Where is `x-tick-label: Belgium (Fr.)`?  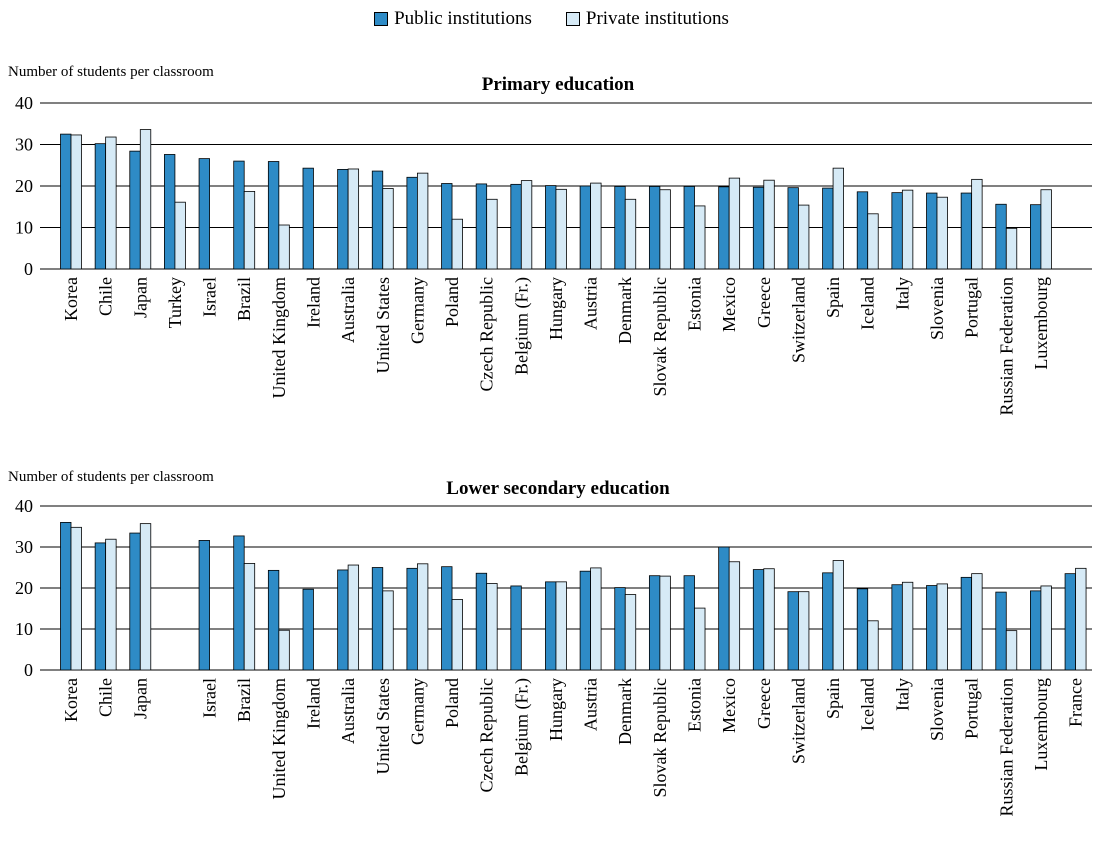
x-tick-label: Belgium (Fr.) is located at coordinates (521, 727).